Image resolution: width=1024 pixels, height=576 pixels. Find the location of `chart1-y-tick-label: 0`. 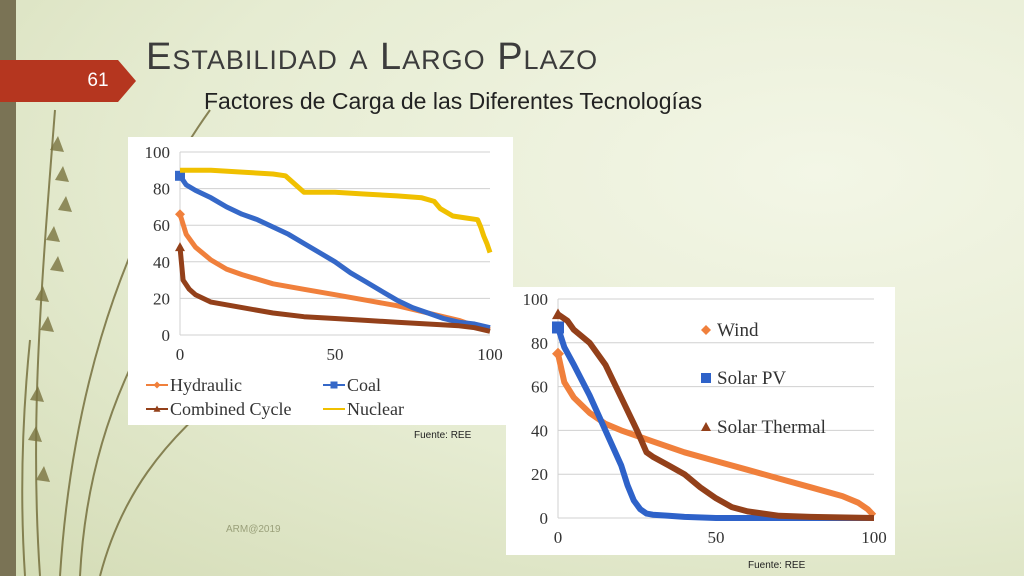

chart1-y-tick-label: 0 is located at coordinates (166, 335).